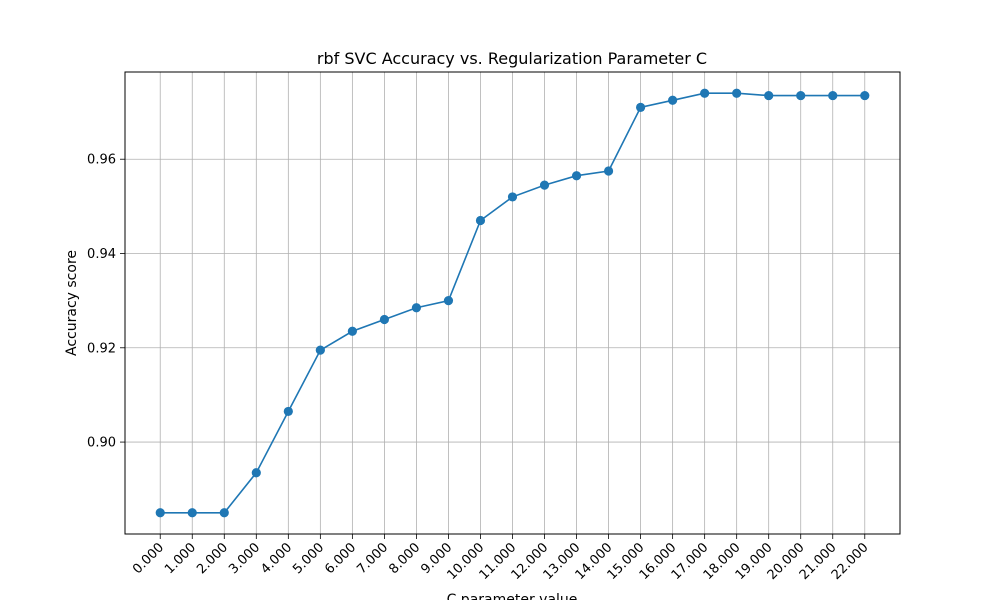 This screenshot has width=1000, height=604. What do you see at coordinates (148, 558) in the screenshot?
I see `x-tick-label: 0.000` at bounding box center [148, 558].